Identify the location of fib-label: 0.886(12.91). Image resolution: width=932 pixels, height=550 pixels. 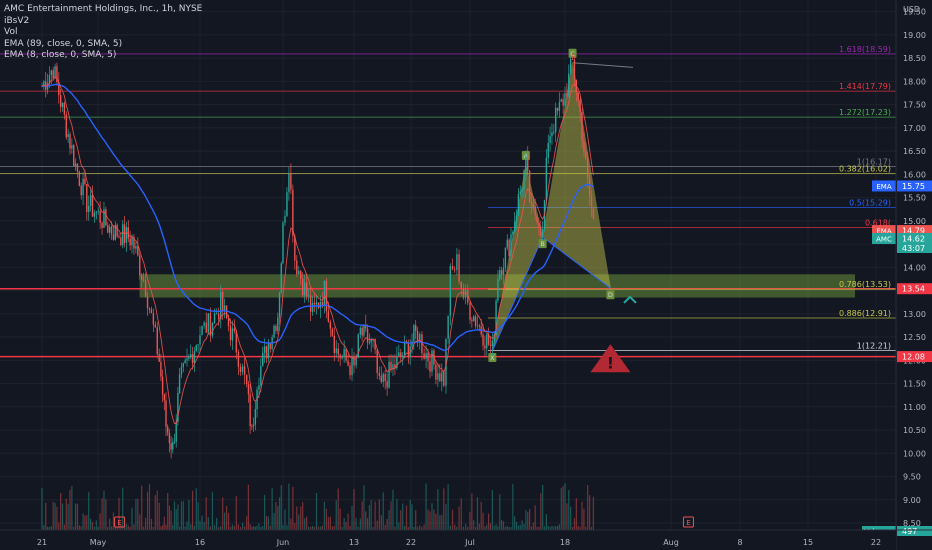
(865, 313).